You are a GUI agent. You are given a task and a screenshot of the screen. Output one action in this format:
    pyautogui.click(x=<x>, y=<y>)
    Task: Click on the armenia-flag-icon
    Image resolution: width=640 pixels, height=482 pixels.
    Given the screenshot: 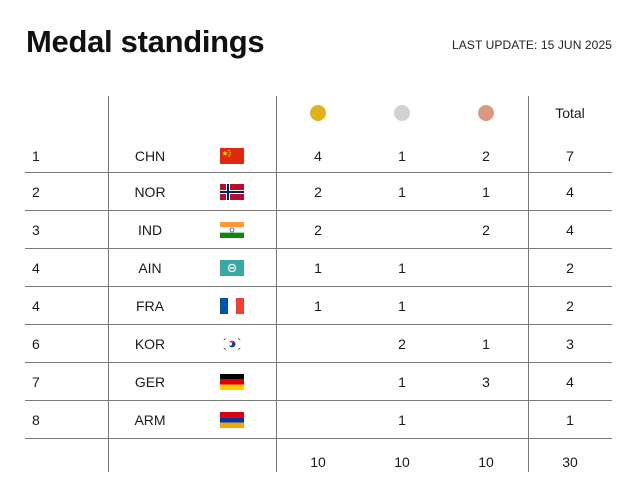 What is the action you would take?
    pyautogui.click(x=232, y=419)
    